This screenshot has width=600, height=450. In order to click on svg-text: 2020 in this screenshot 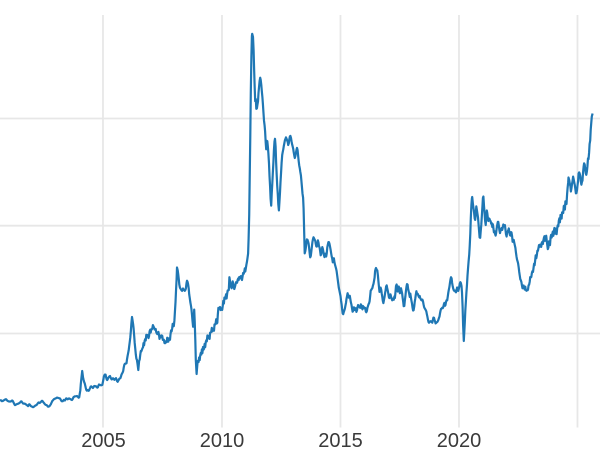, I will do `click(459, 440)`.